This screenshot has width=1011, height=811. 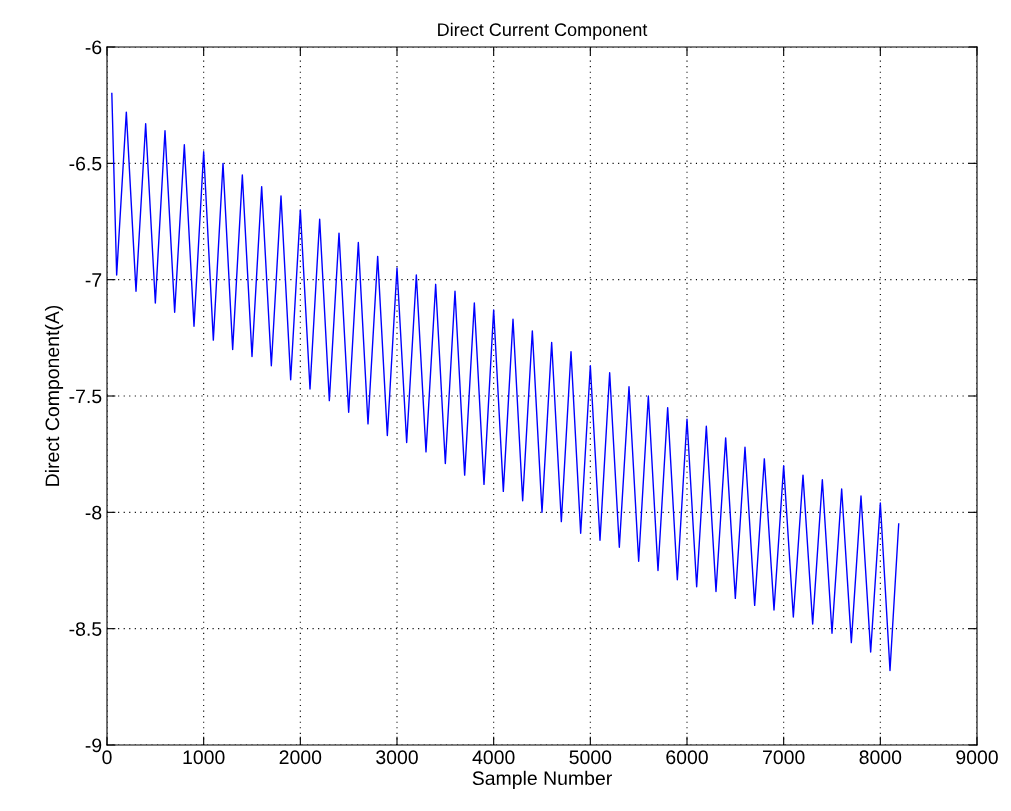 I want to click on x-tick-label: 0, so click(x=107, y=757).